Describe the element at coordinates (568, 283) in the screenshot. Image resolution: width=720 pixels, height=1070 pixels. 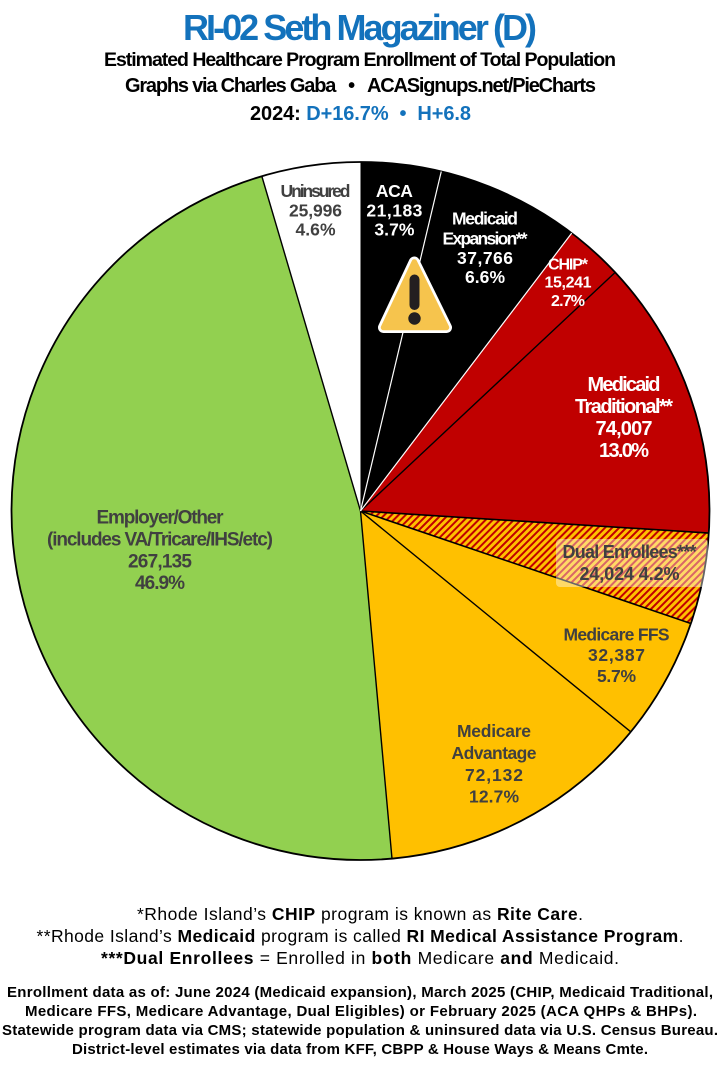
I see `svg-text: 15,241` at that location.